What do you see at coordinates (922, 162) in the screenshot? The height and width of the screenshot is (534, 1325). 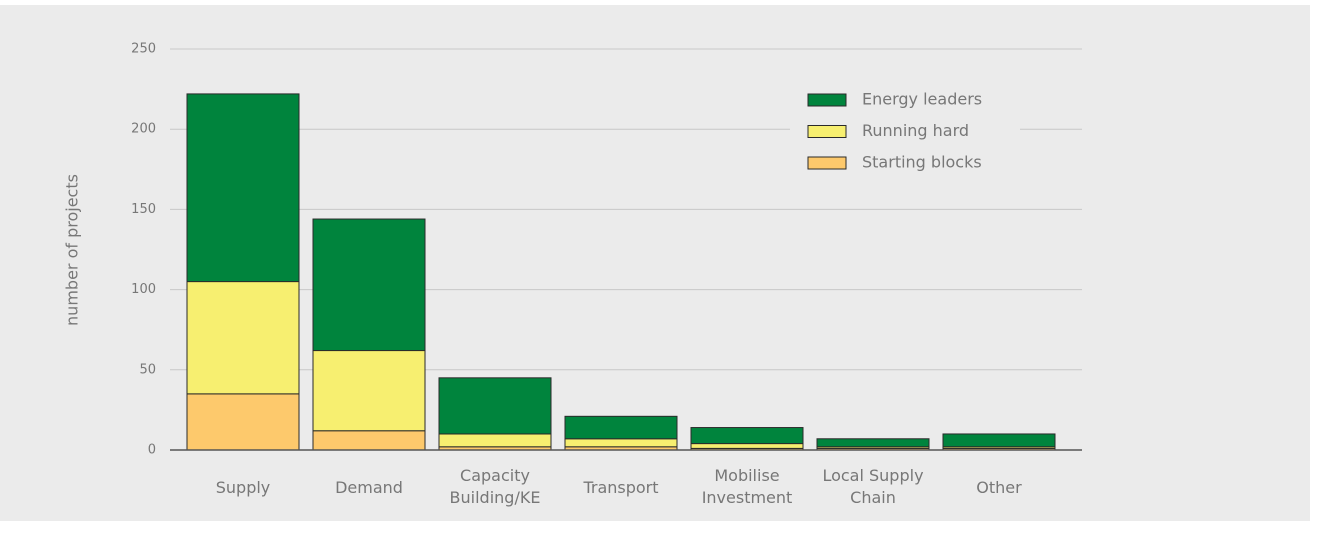 I see `legend-label: Starting blocks` at bounding box center [922, 162].